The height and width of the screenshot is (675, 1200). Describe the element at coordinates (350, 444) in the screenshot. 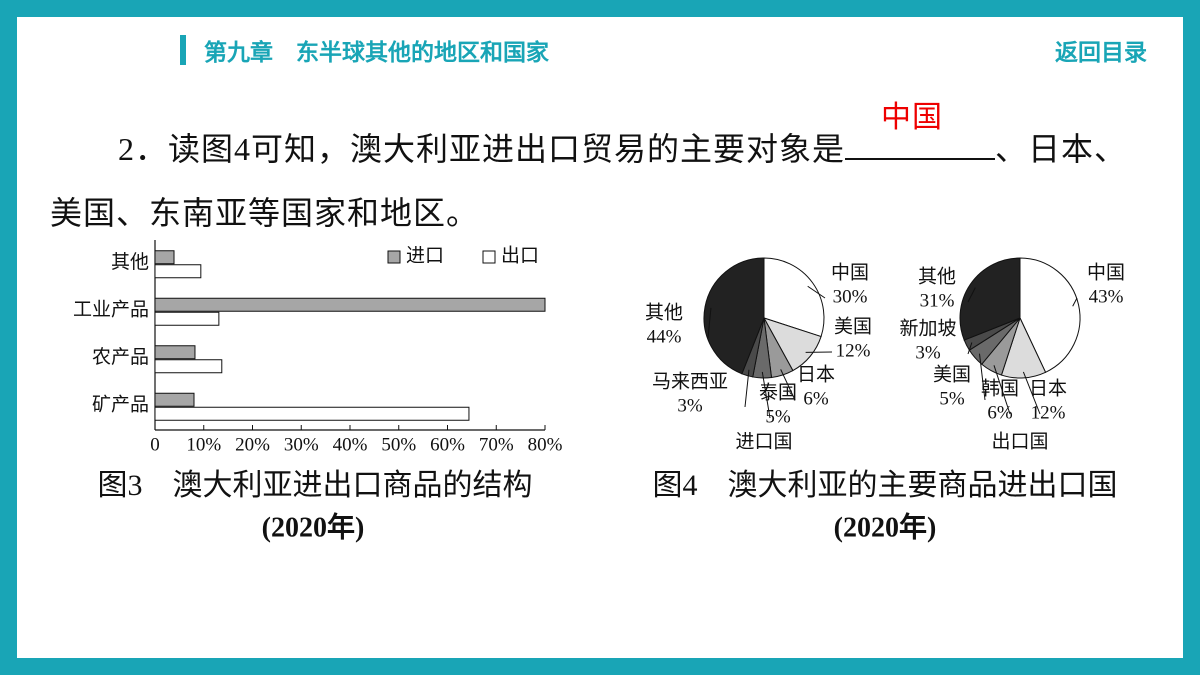

I see `x-tick-label: 40%` at that location.